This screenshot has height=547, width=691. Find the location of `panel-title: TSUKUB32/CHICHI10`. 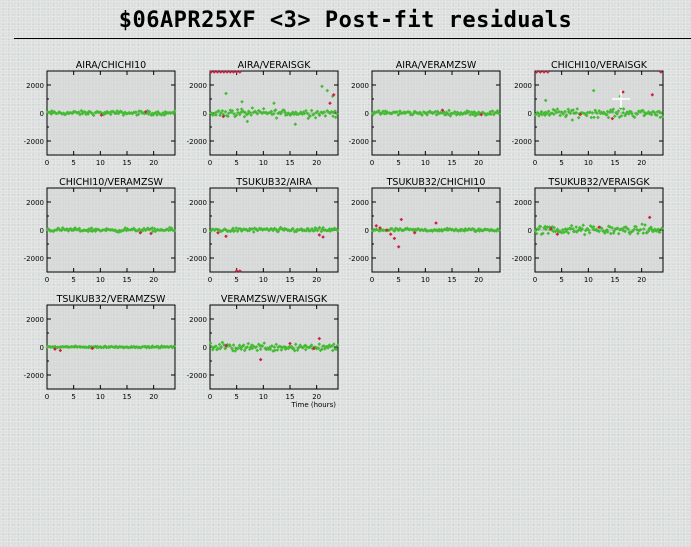

panel-title: TSUKUB32/CHICHI10 is located at coordinates (436, 182).